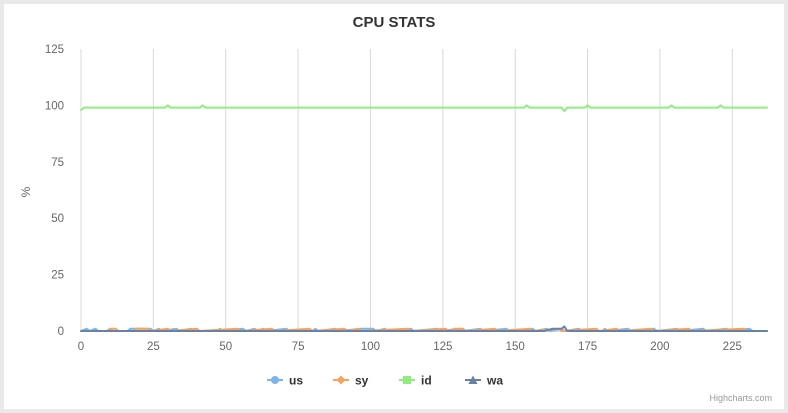 Image resolution: width=788 pixels, height=413 pixels. I want to click on x-tick-label: 125, so click(442, 347).